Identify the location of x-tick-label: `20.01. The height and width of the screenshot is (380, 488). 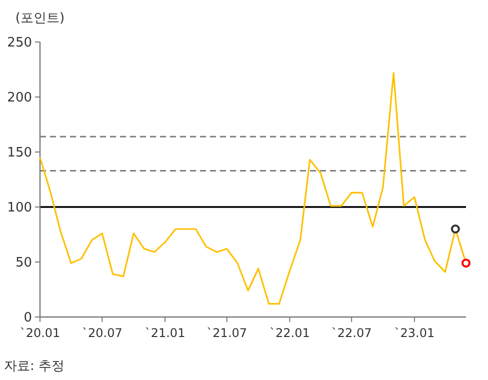
(40, 333).